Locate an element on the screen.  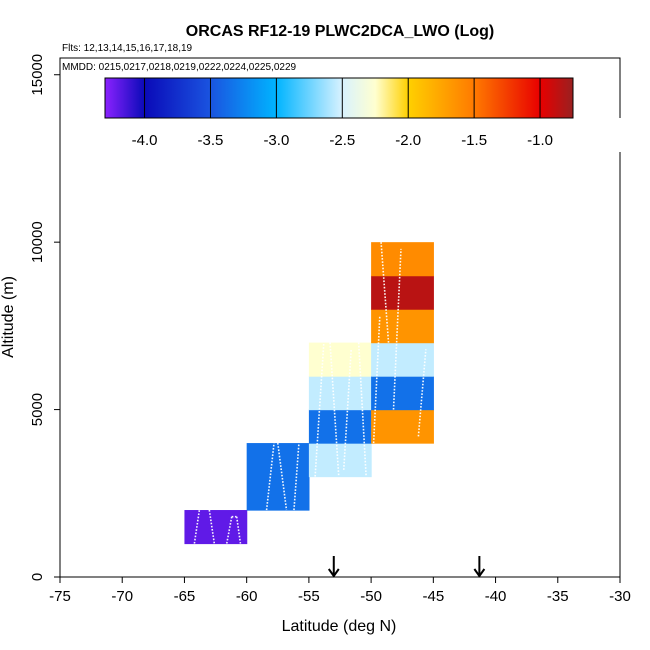
y-axis: 0 5000 10000 15000 is located at coordinates (44, 317).